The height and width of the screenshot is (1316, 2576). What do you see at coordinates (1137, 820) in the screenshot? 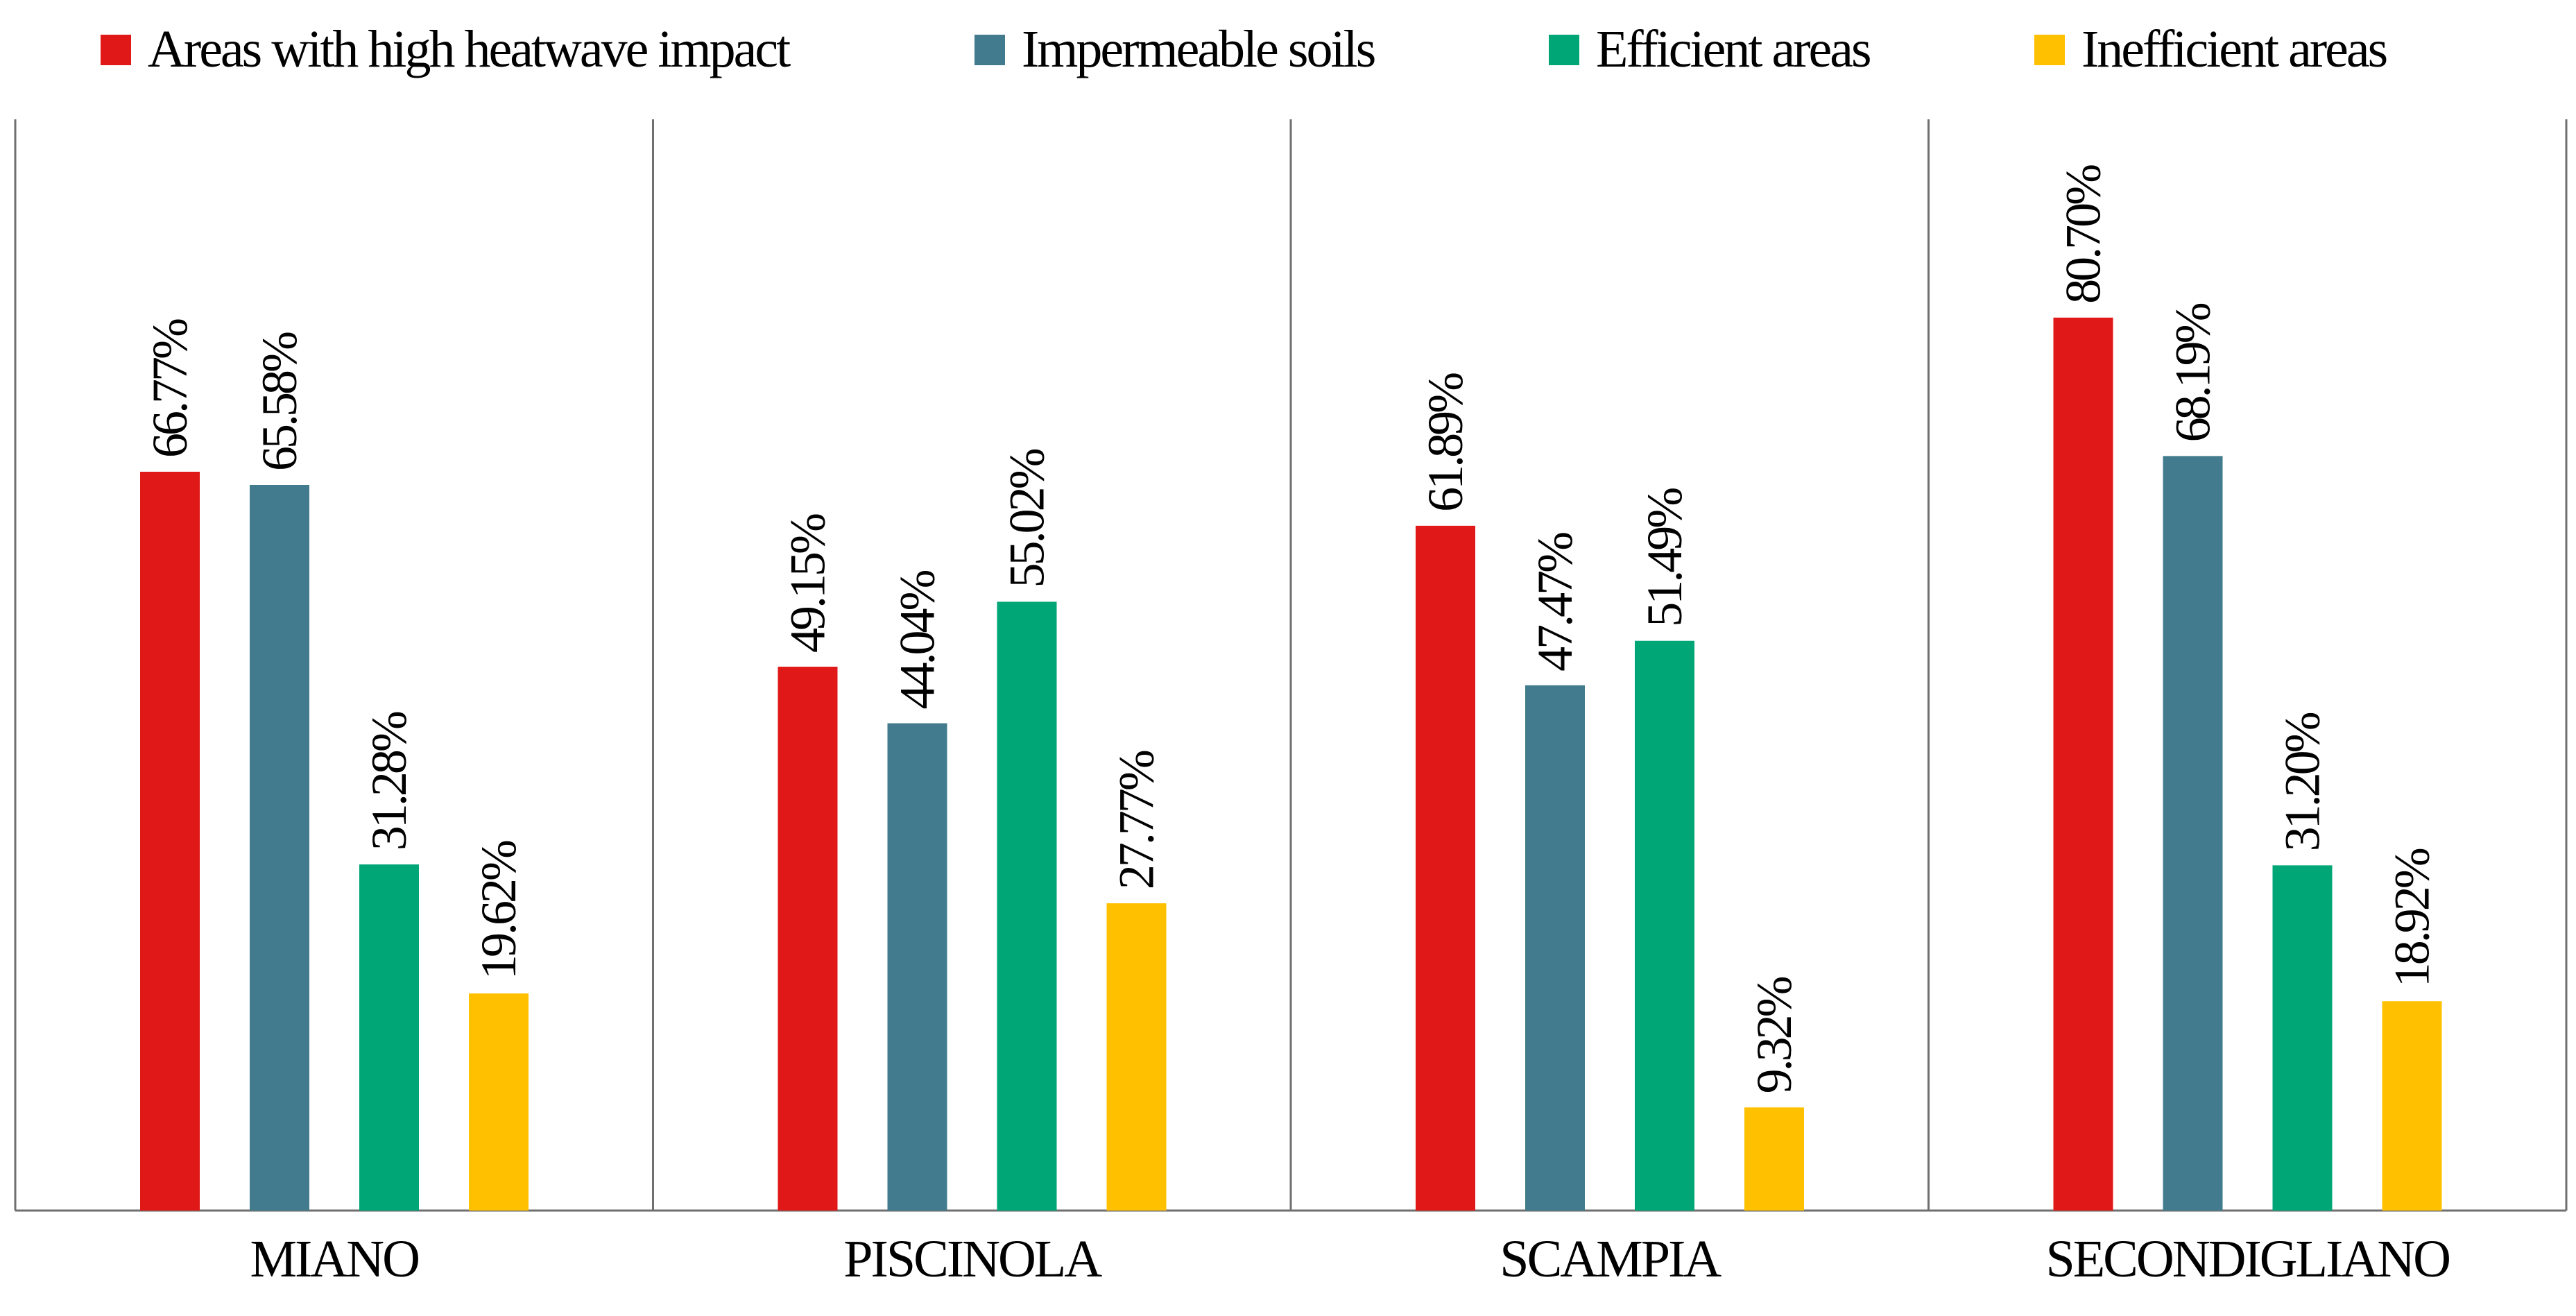
I see `data-label-piscinola-inefficient-areas: 27.77%` at bounding box center [1137, 820].